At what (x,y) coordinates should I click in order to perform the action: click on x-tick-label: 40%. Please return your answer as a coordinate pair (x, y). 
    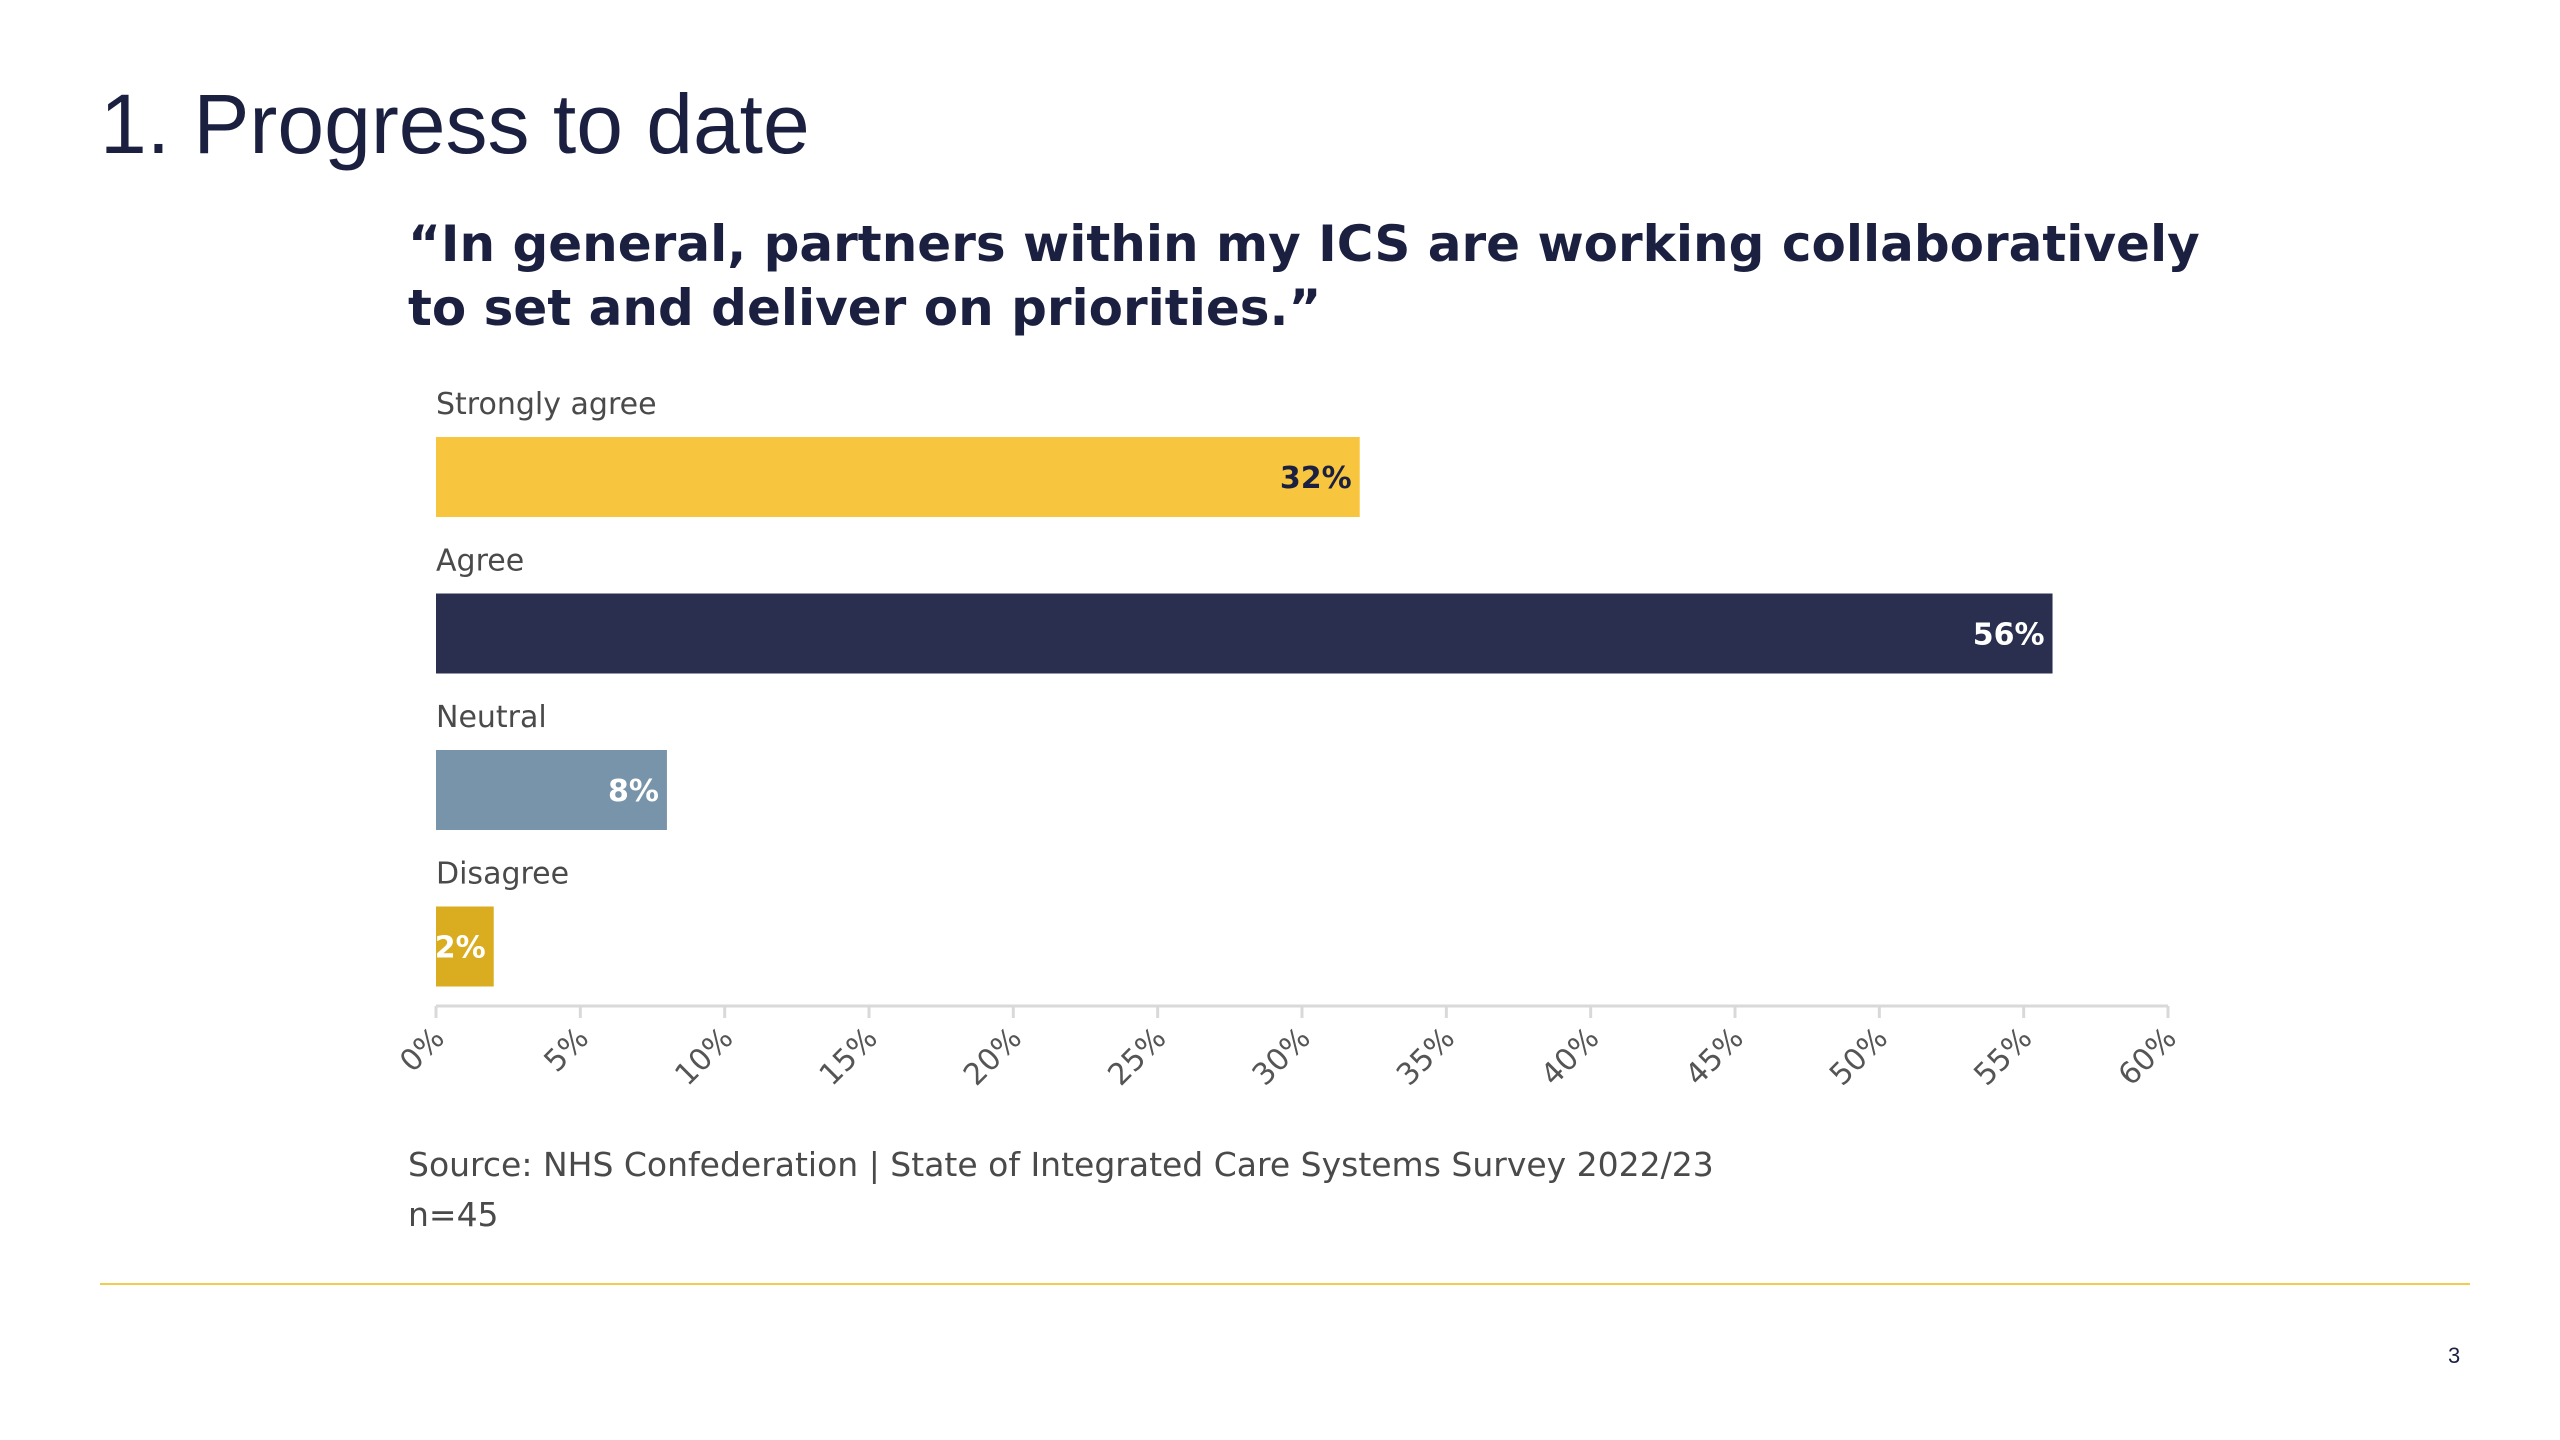
    Looking at the image, I should click on (1570, 1057).